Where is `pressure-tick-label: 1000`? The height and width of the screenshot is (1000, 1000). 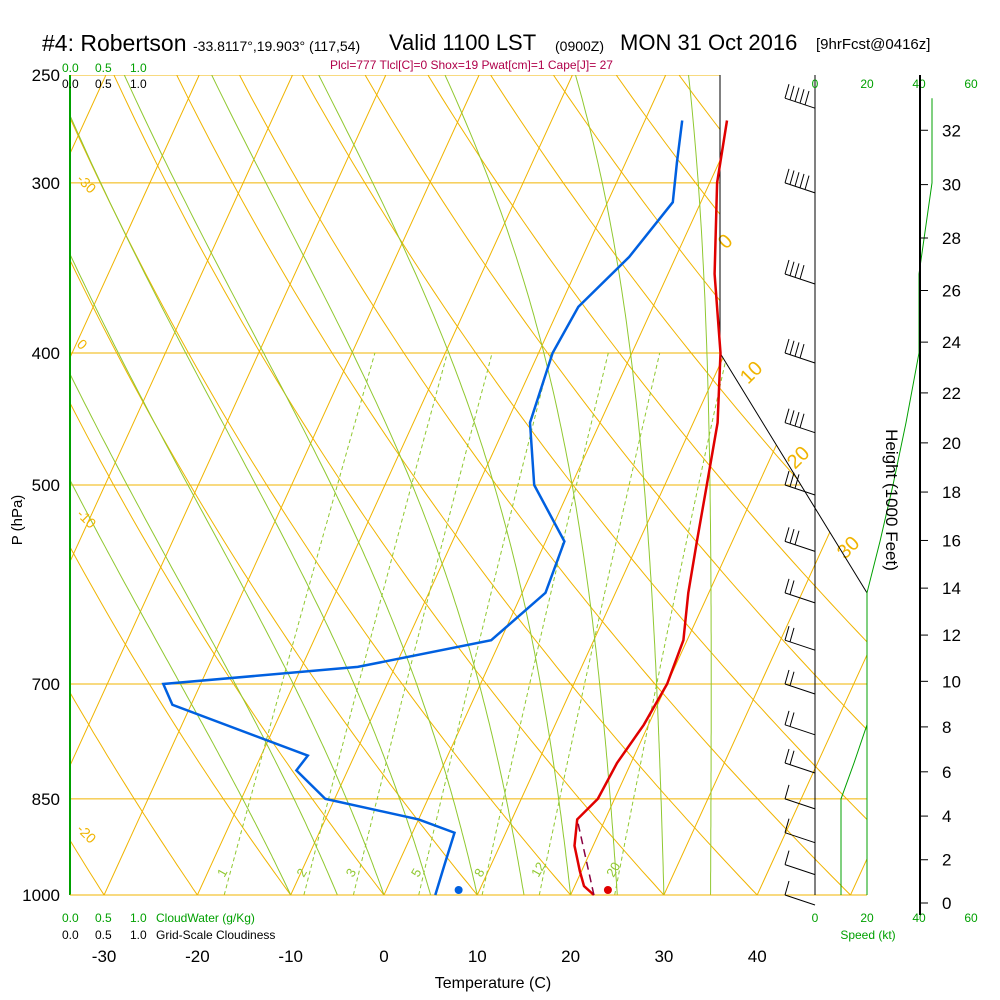 pressure-tick-label: 1000 is located at coordinates (41, 895).